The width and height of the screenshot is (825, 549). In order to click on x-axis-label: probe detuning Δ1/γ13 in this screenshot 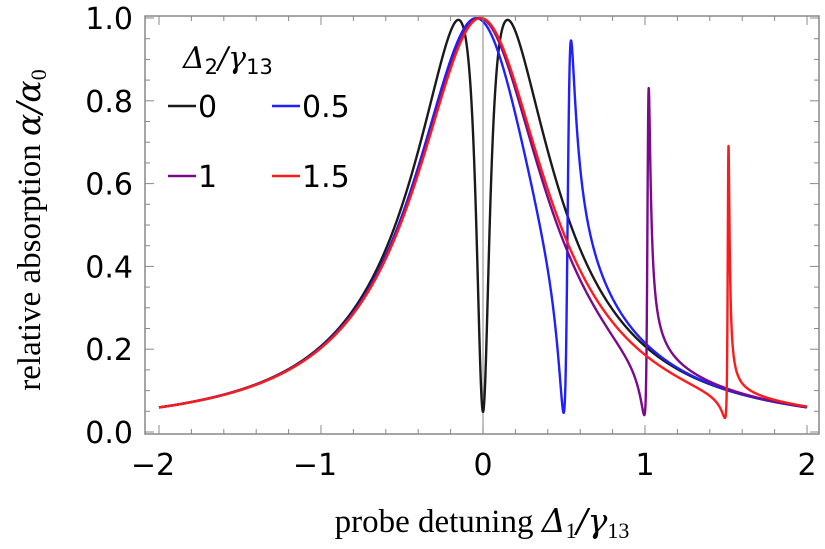, I will do `click(482, 522)`.